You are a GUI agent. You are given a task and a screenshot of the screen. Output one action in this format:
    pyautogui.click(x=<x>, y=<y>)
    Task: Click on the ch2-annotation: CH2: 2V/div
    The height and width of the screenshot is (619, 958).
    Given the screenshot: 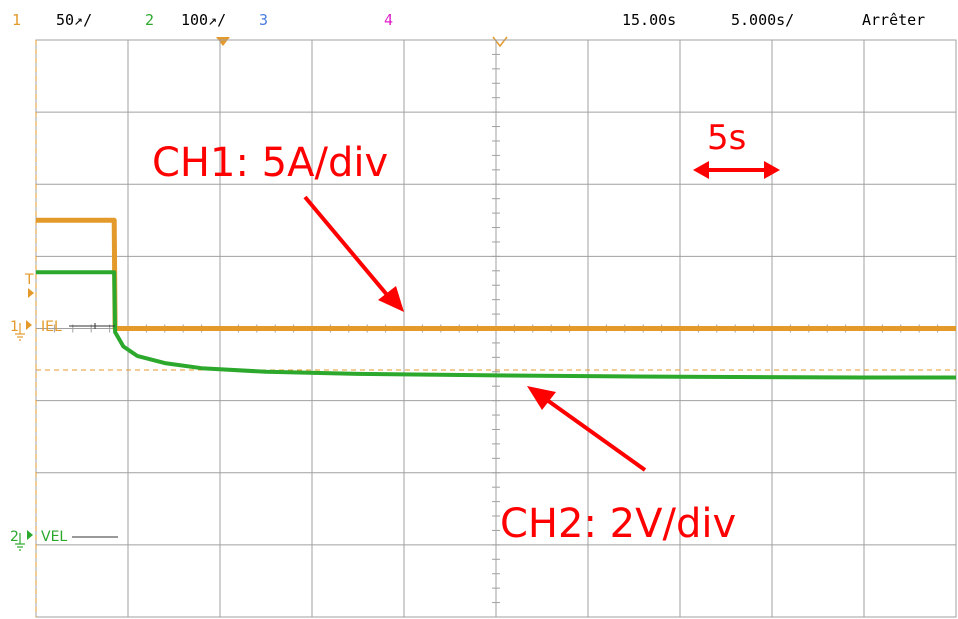 What is the action you would take?
    pyautogui.click(x=618, y=524)
    